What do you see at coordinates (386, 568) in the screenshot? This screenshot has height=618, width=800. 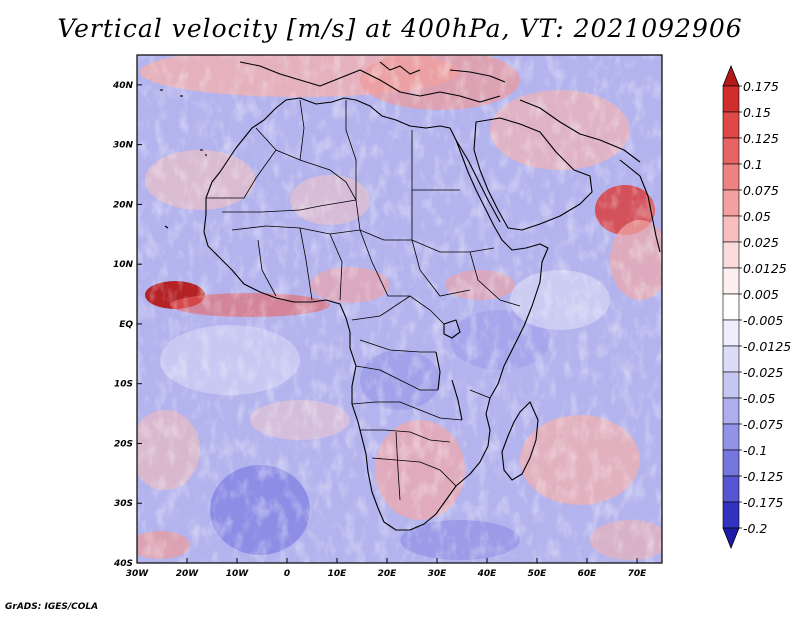 I see `longitude-axis: 30W 20W 10W 0 10E 20E 30E 40E 50E 60E 70E` at bounding box center [386, 568].